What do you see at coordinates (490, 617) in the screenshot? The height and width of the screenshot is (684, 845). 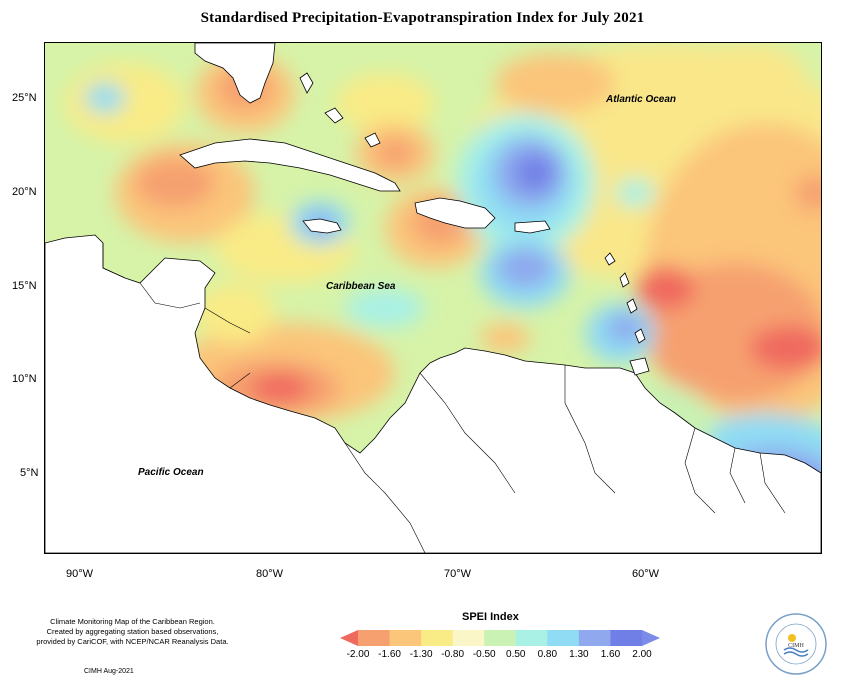 I see `legend-title: SPEI Index` at bounding box center [490, 617].